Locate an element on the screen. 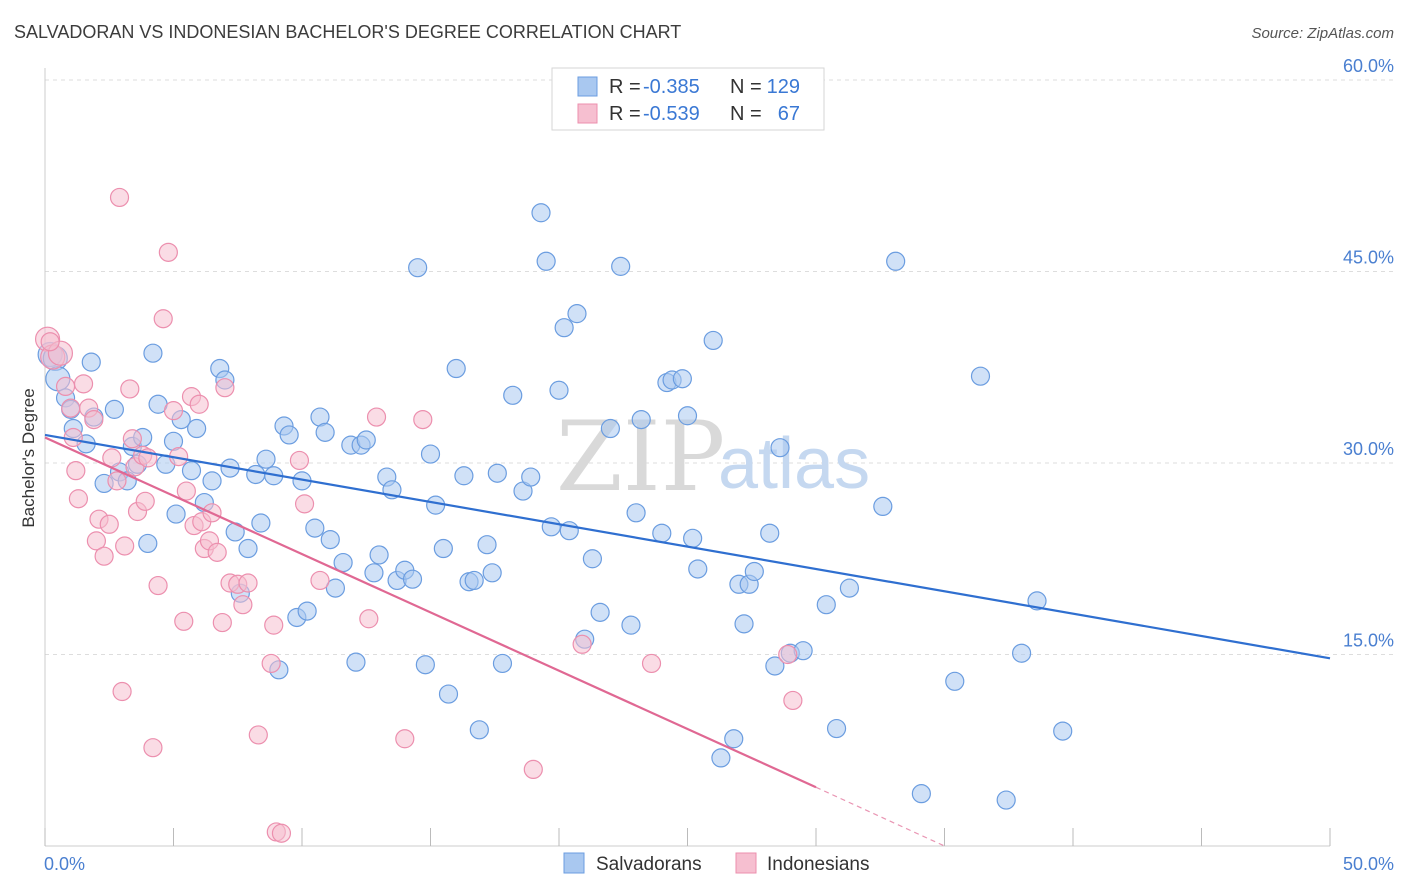 The image size is (1406, 892). y-tick-label: 15.0% is located at coordinates (1368, 641).